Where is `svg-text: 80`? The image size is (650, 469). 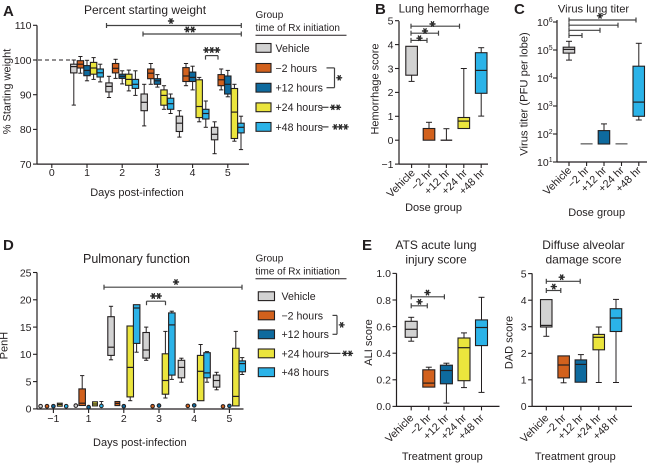 svg-text: 80 is located at coordinates (26, 130).